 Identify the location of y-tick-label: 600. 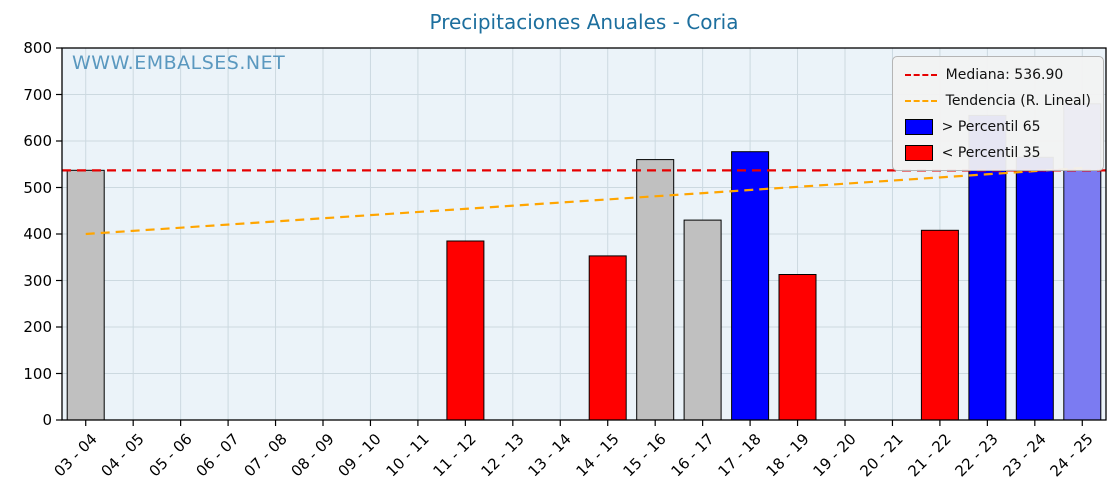
(37, 141).